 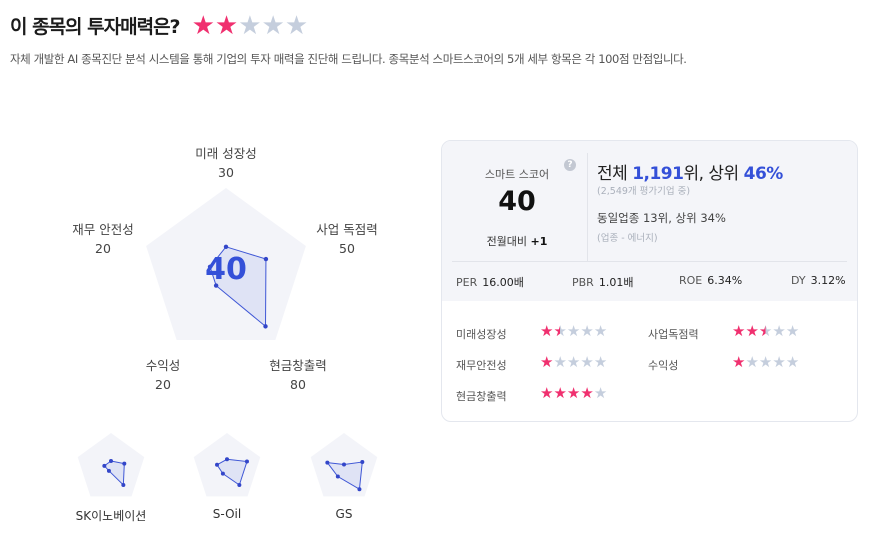 What do you see at coordinates (298, 384) in the screenshot?
I see `axis-value: 80` at bounding box center [298, 384].